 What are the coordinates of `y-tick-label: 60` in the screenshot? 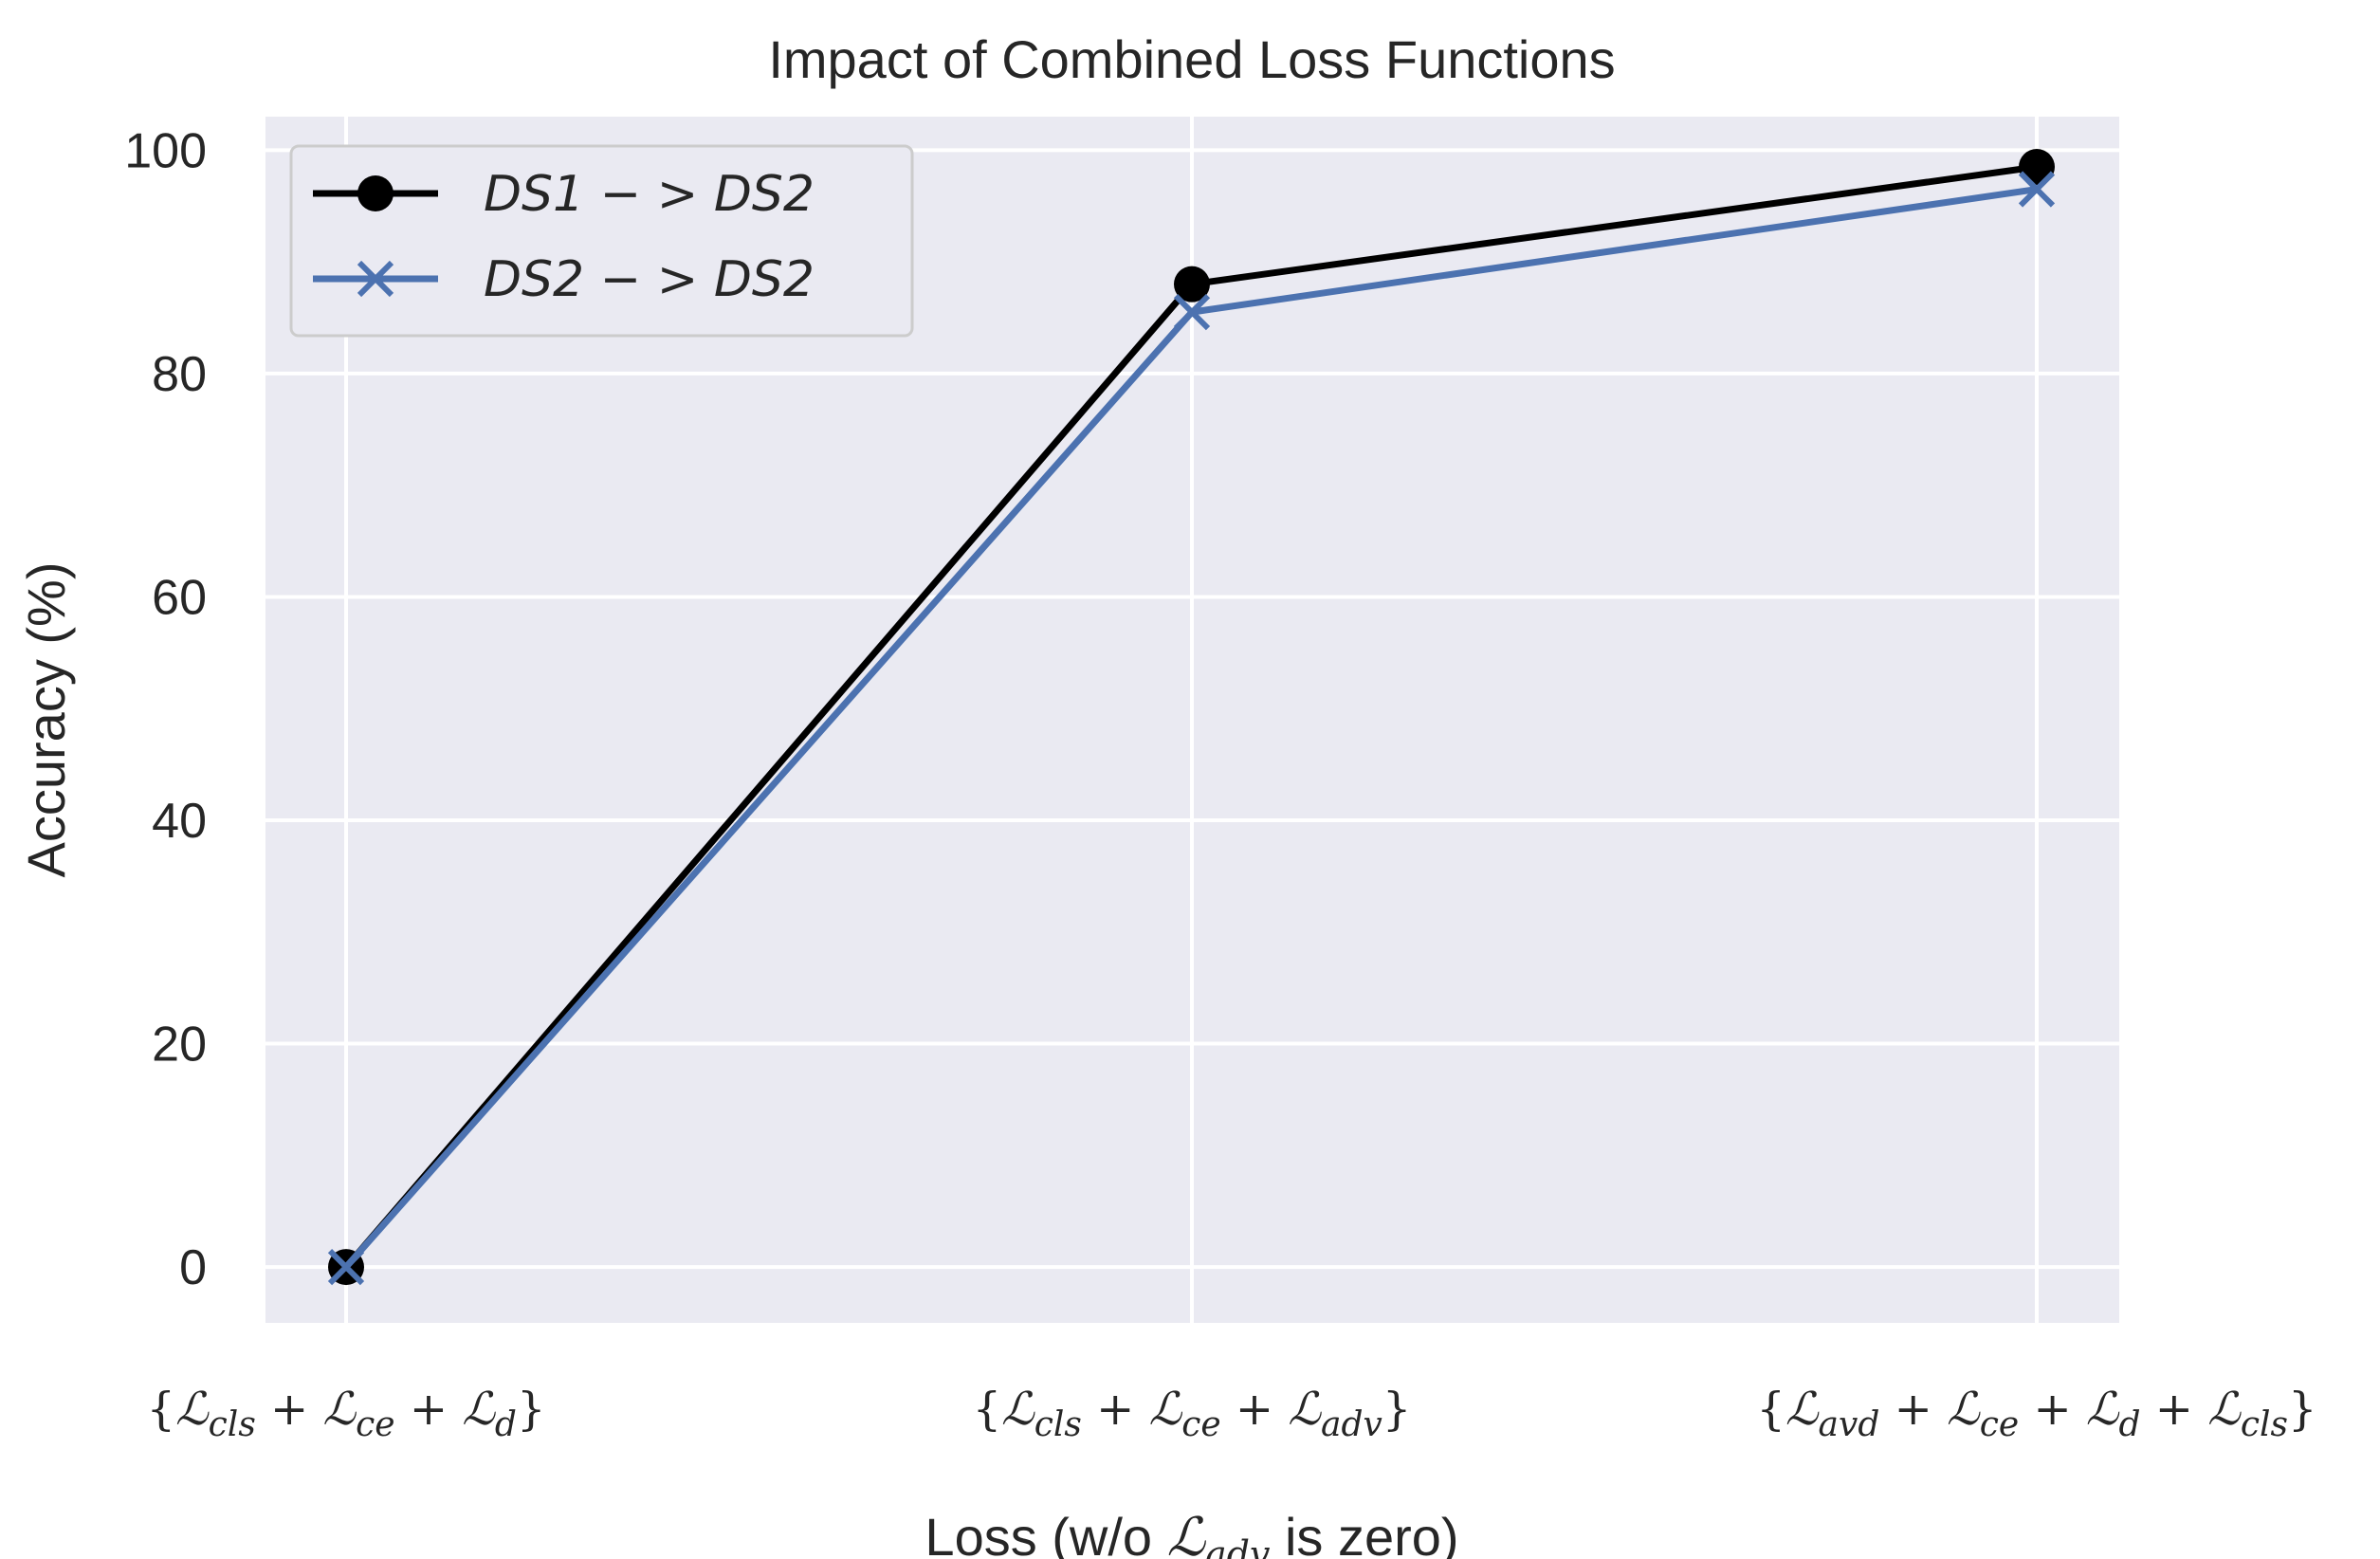 It's located at (179, 598).